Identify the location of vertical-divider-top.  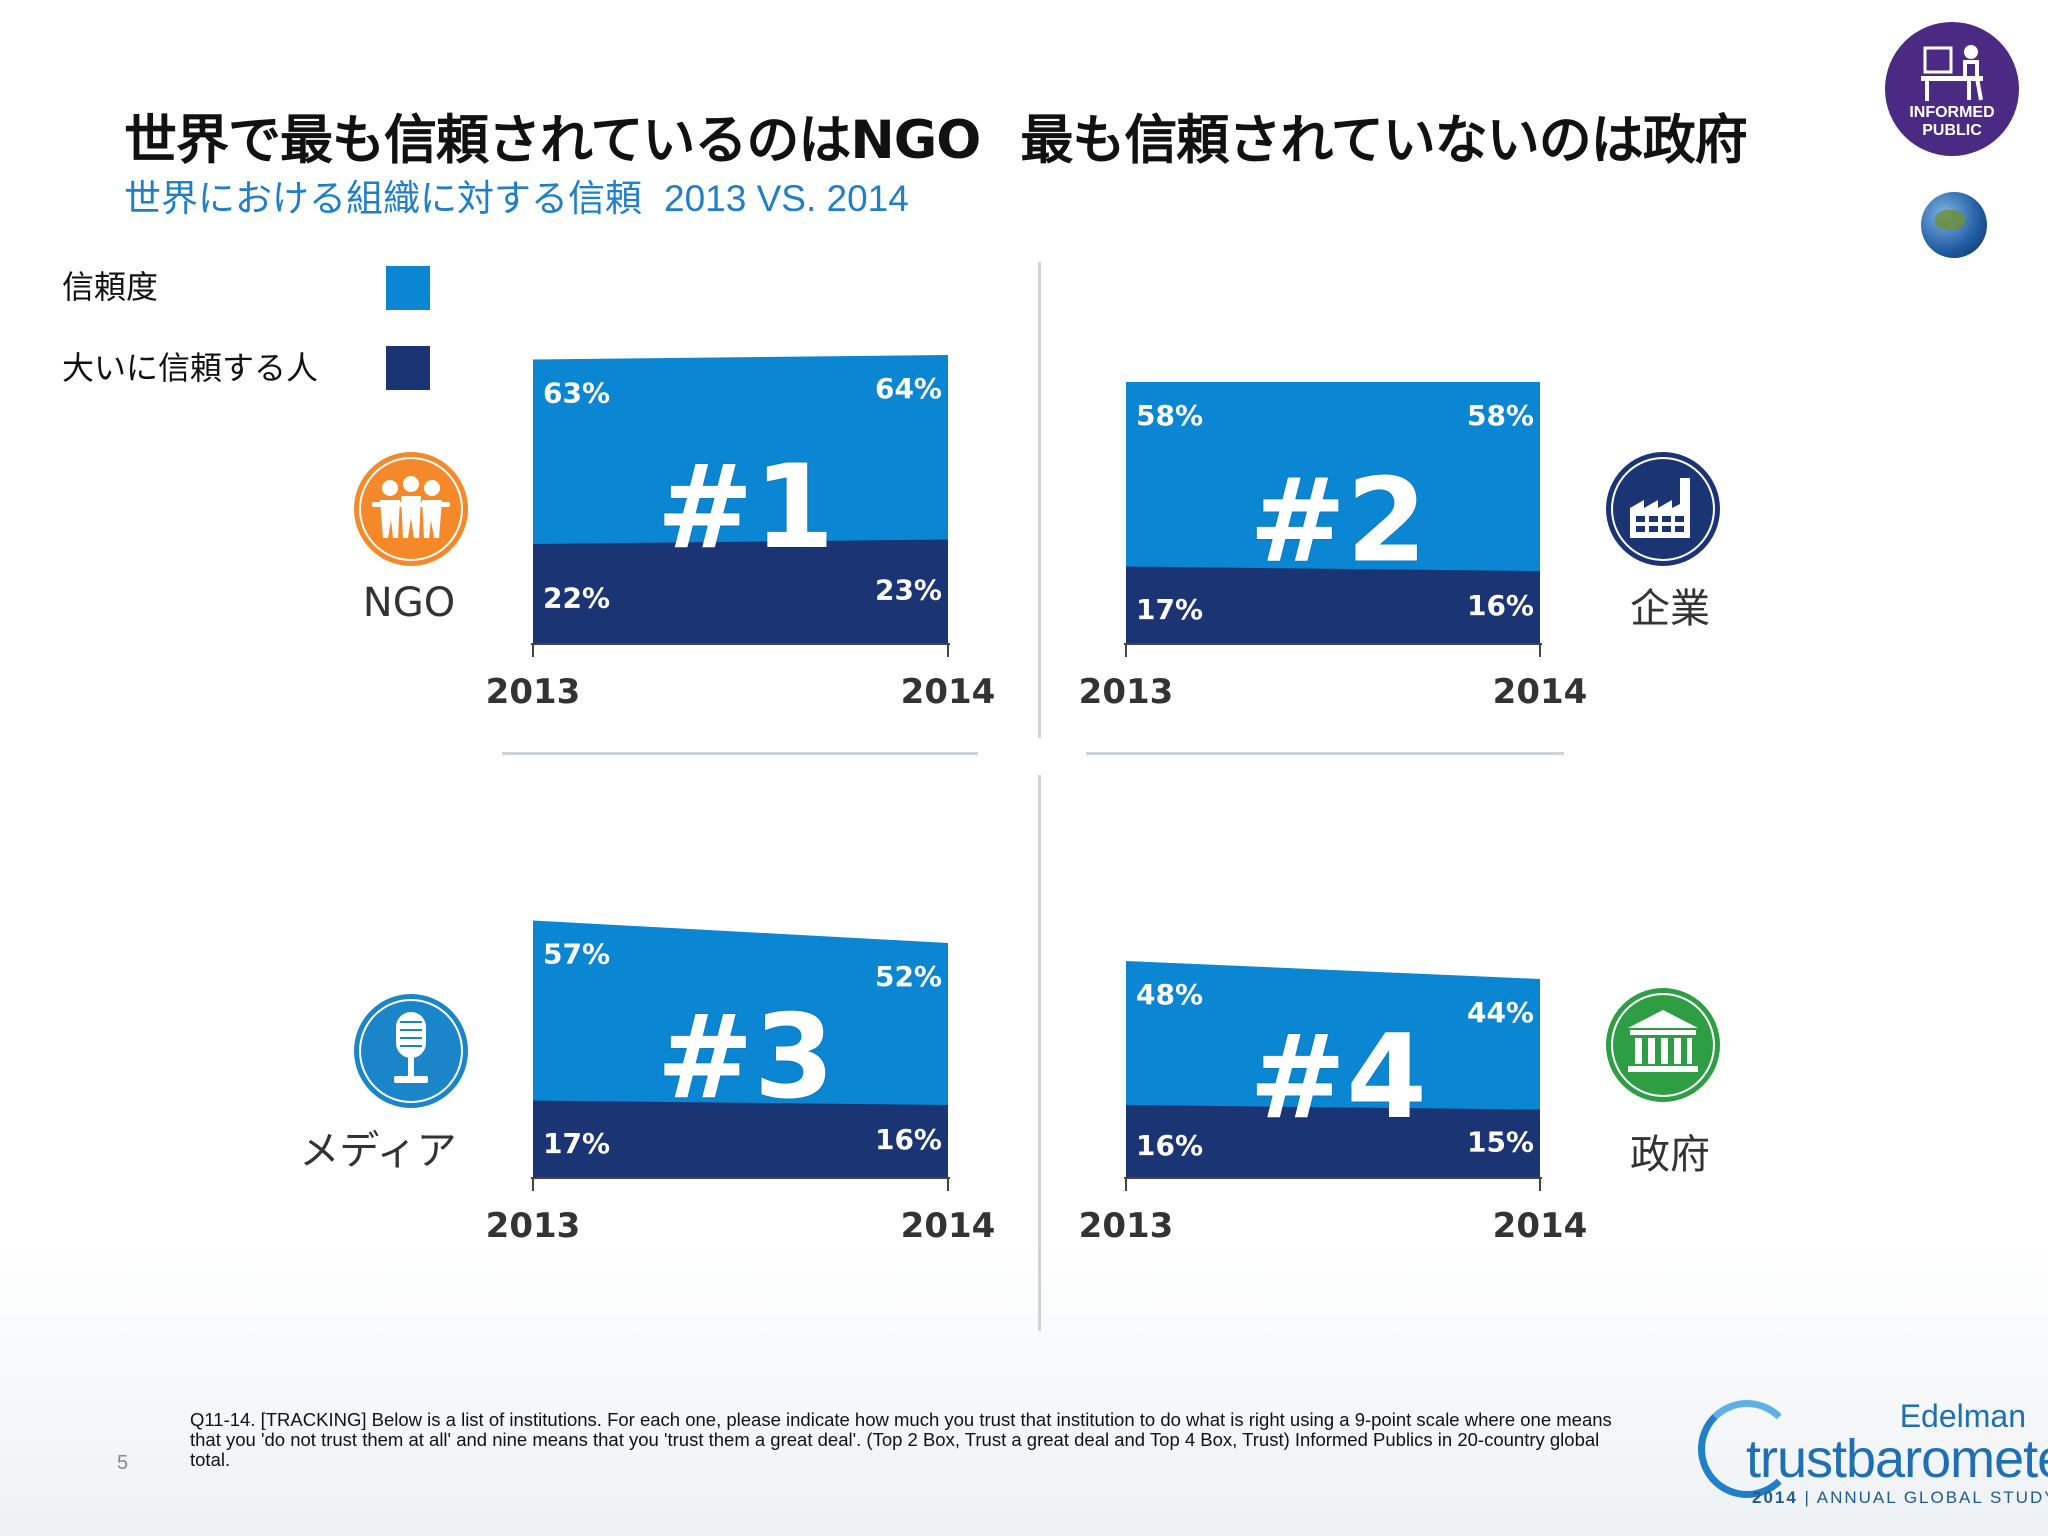
(1039, 500).